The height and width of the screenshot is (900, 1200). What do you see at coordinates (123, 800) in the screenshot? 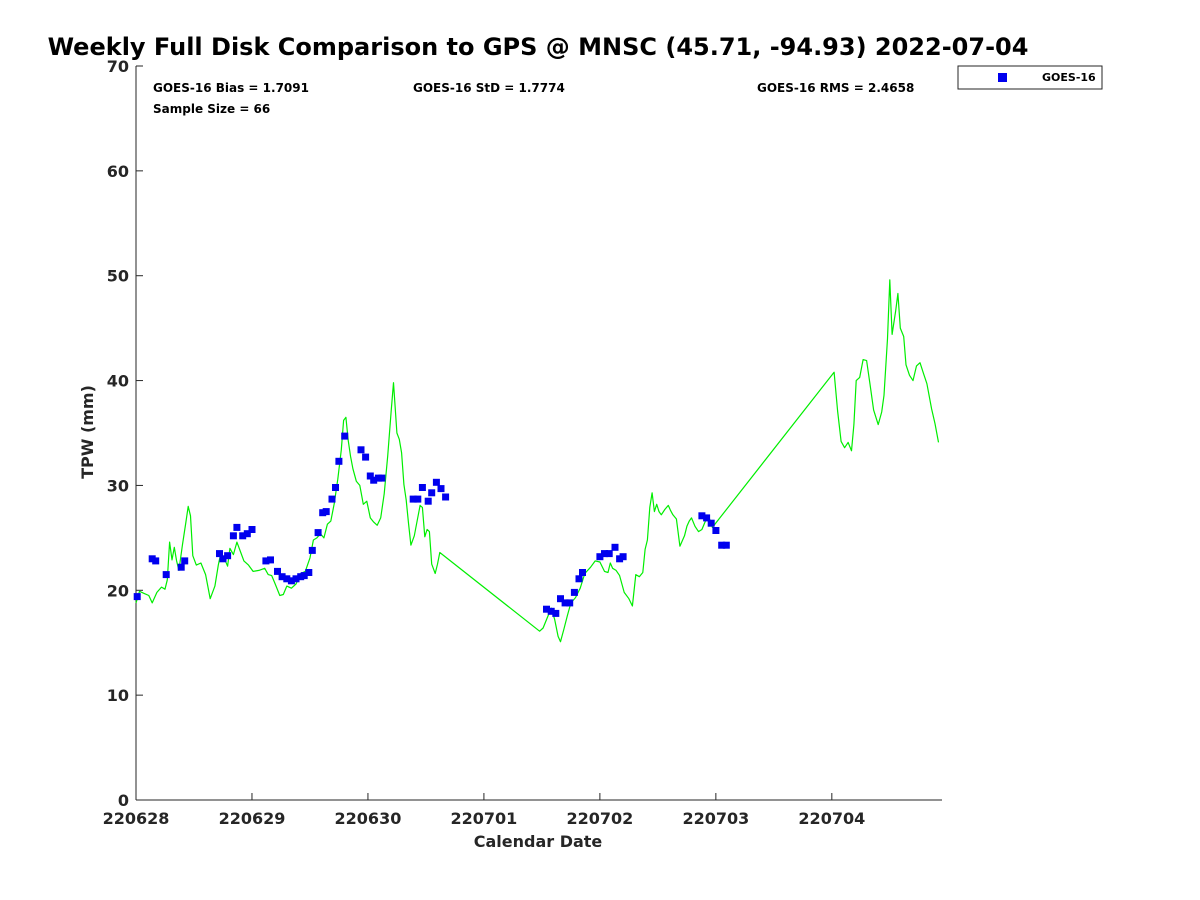
I see `y-tick-label: 0` at bounding box center [123, 800].